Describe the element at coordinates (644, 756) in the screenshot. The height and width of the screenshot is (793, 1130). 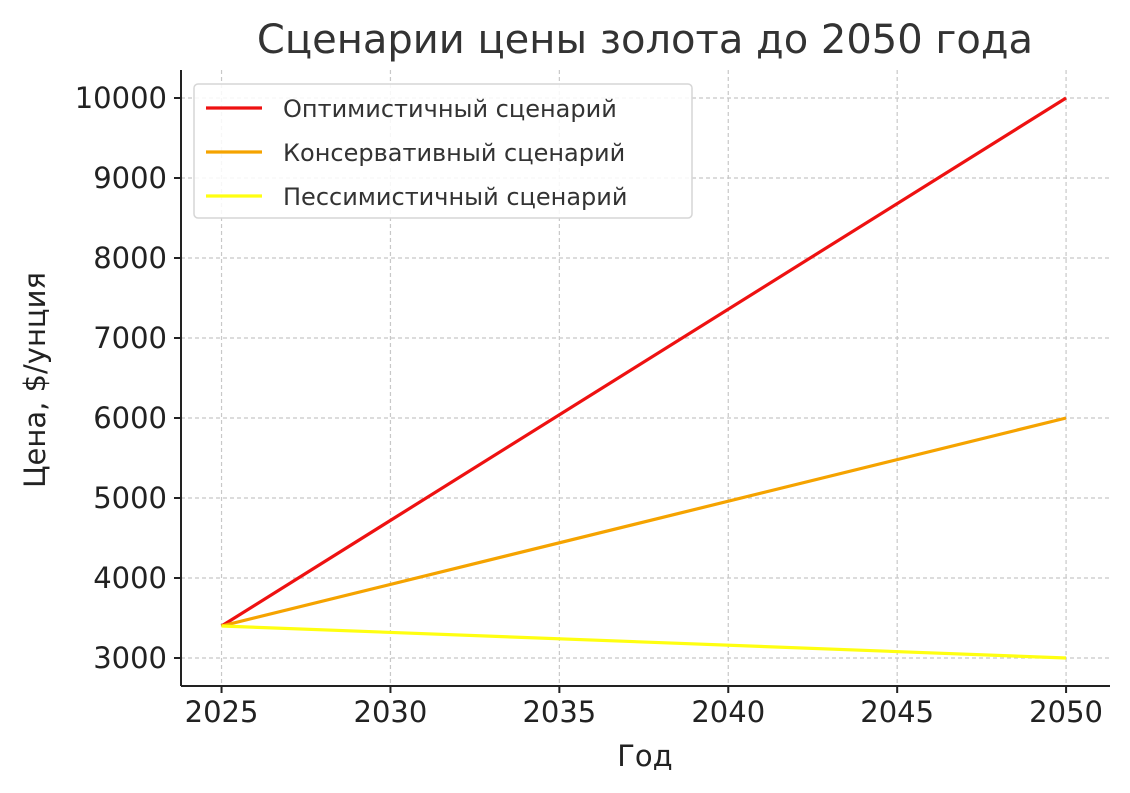
I see `x-axis-label: Год` at that location.